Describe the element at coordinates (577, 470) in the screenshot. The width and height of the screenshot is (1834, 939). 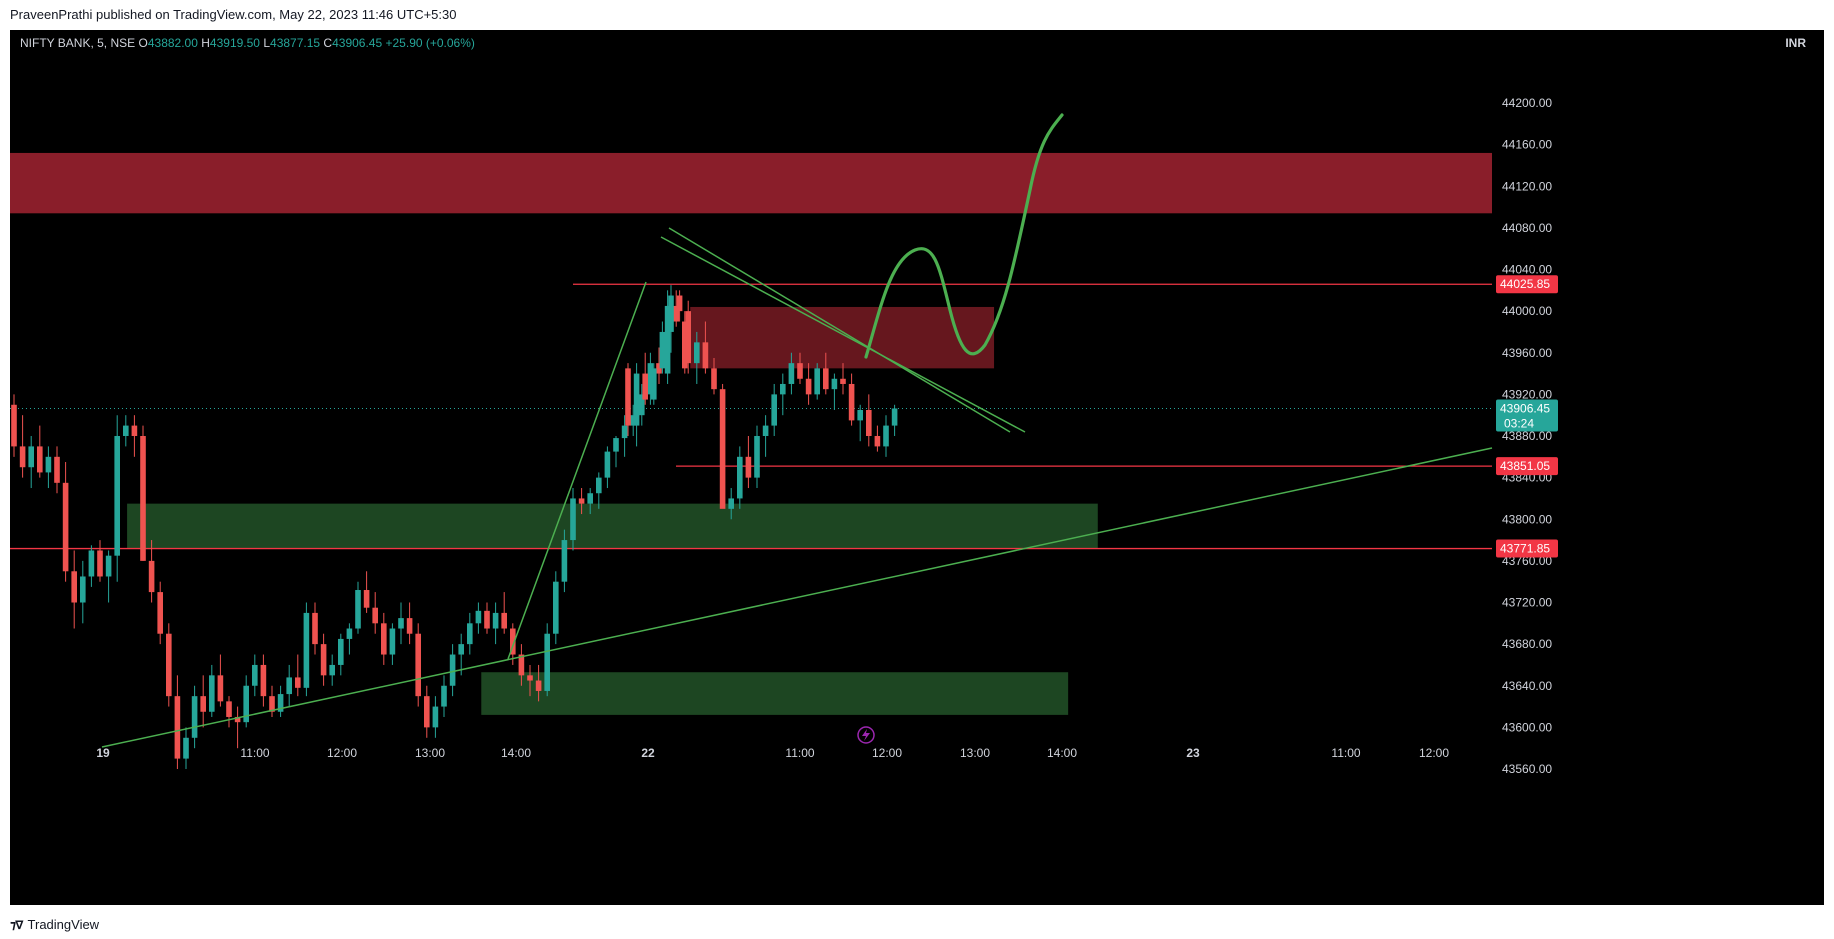
I see `impulse-trendline` at that location.